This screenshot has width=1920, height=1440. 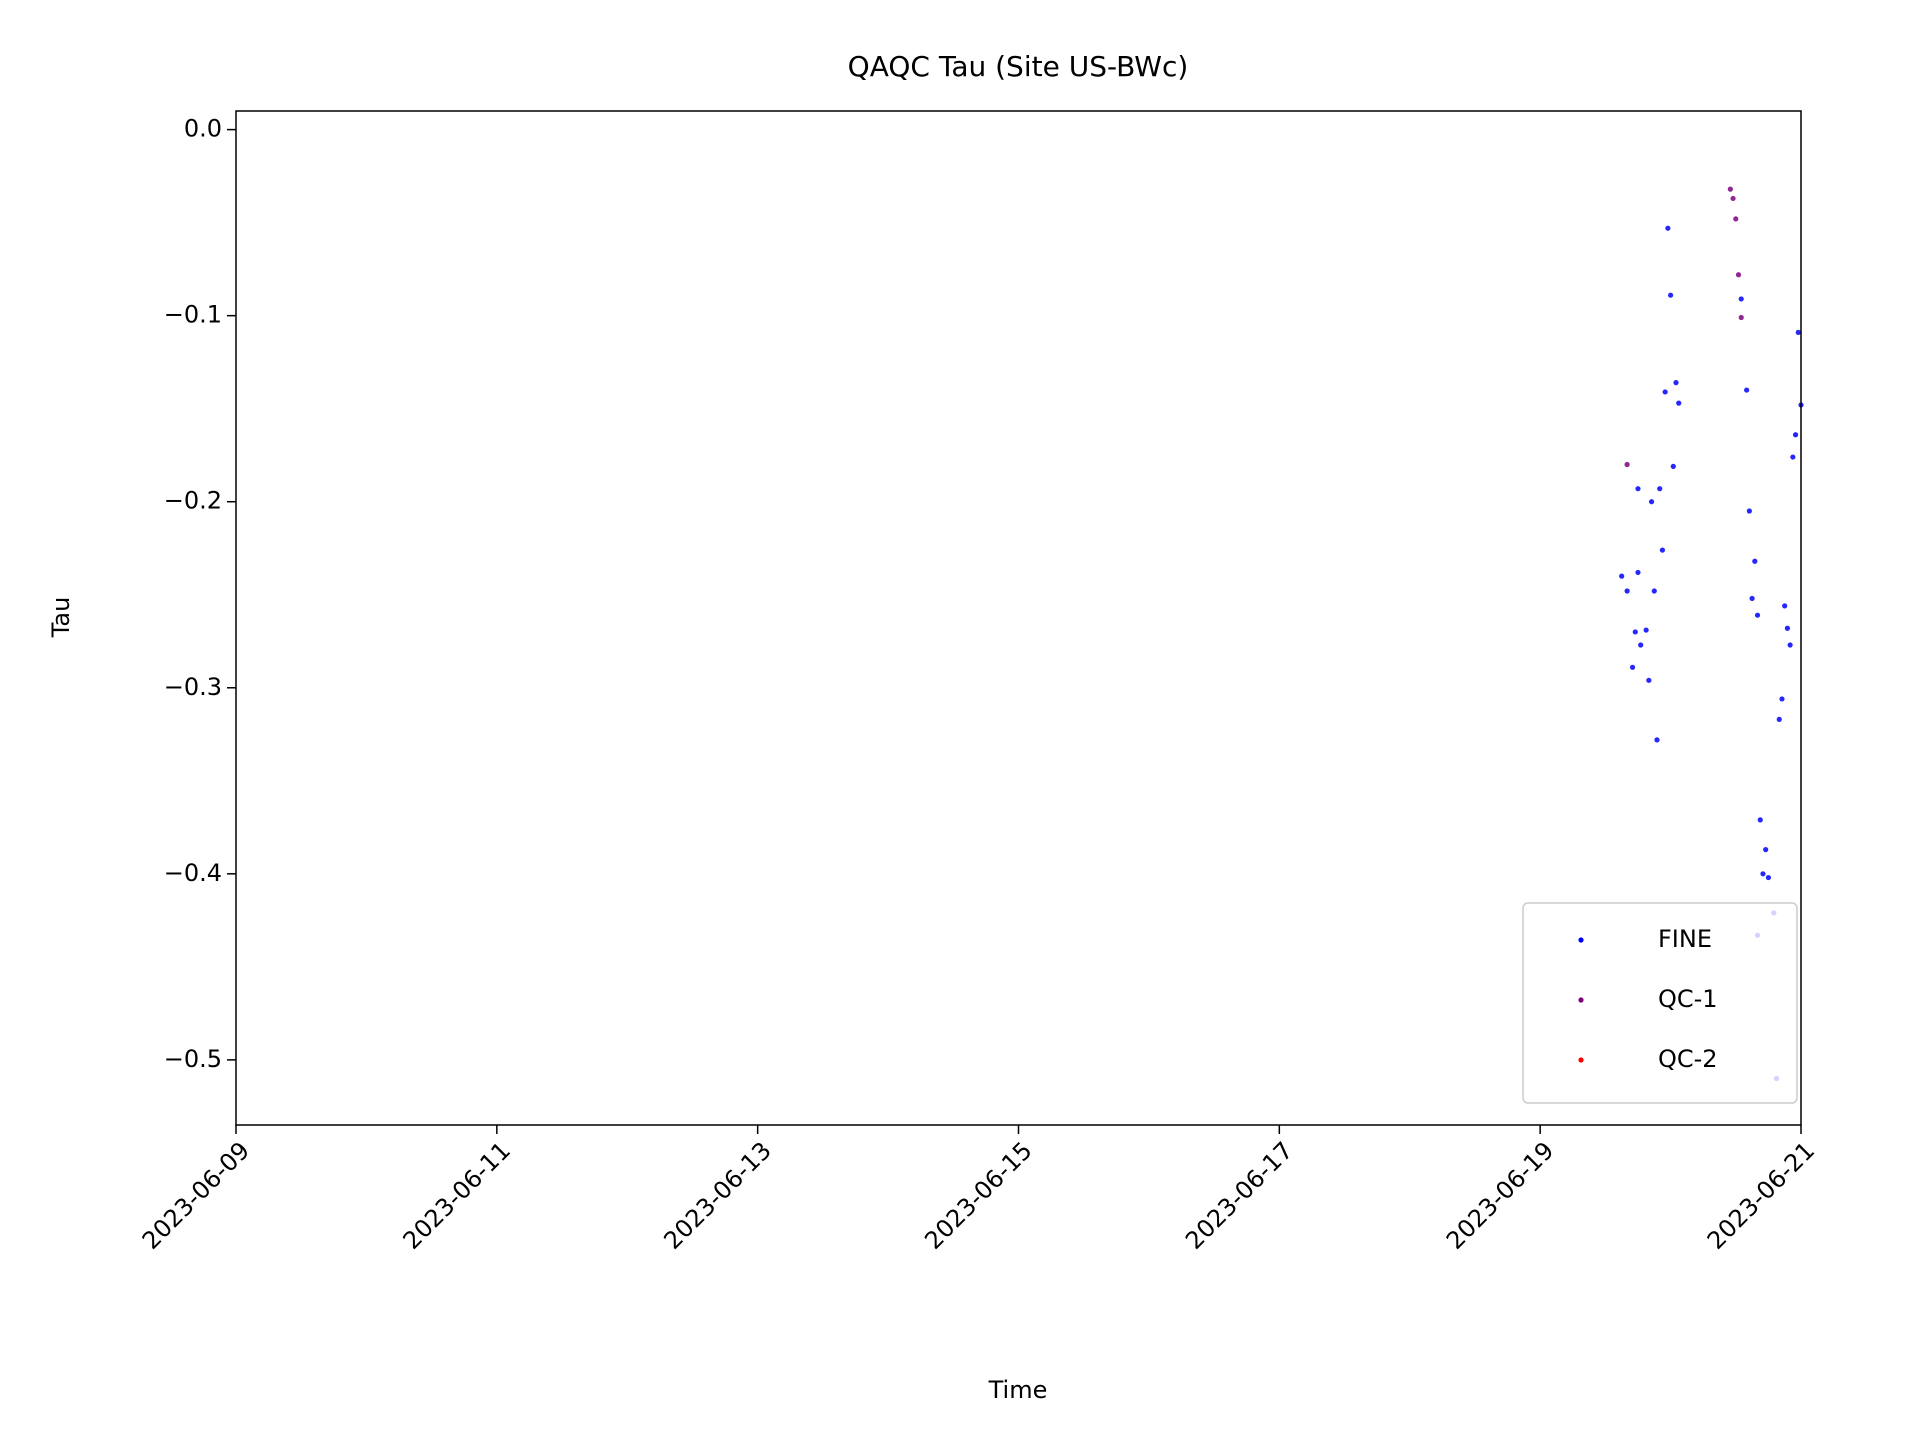 What do you see at coordinates (1688, 999) in the screenshot?
I see `legend-label: QC-1` at bounding box center [1688, 999].